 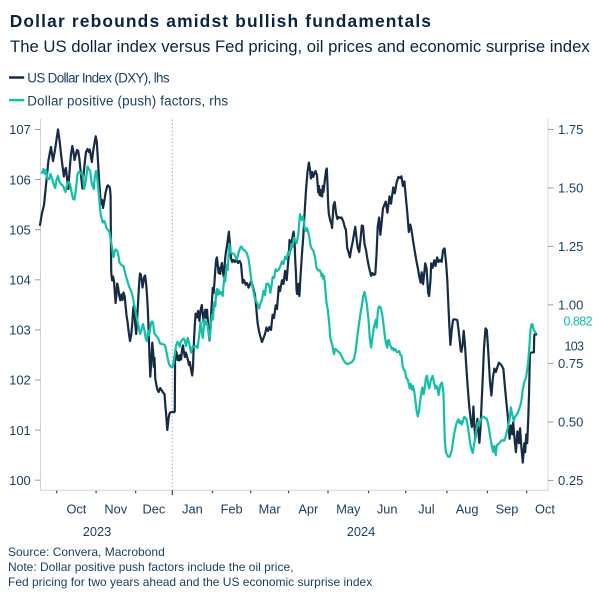 What do you see at coordinates (20, 430) in the screenshot?
I see `svg-text: 101` at bounding box center [20, 430].